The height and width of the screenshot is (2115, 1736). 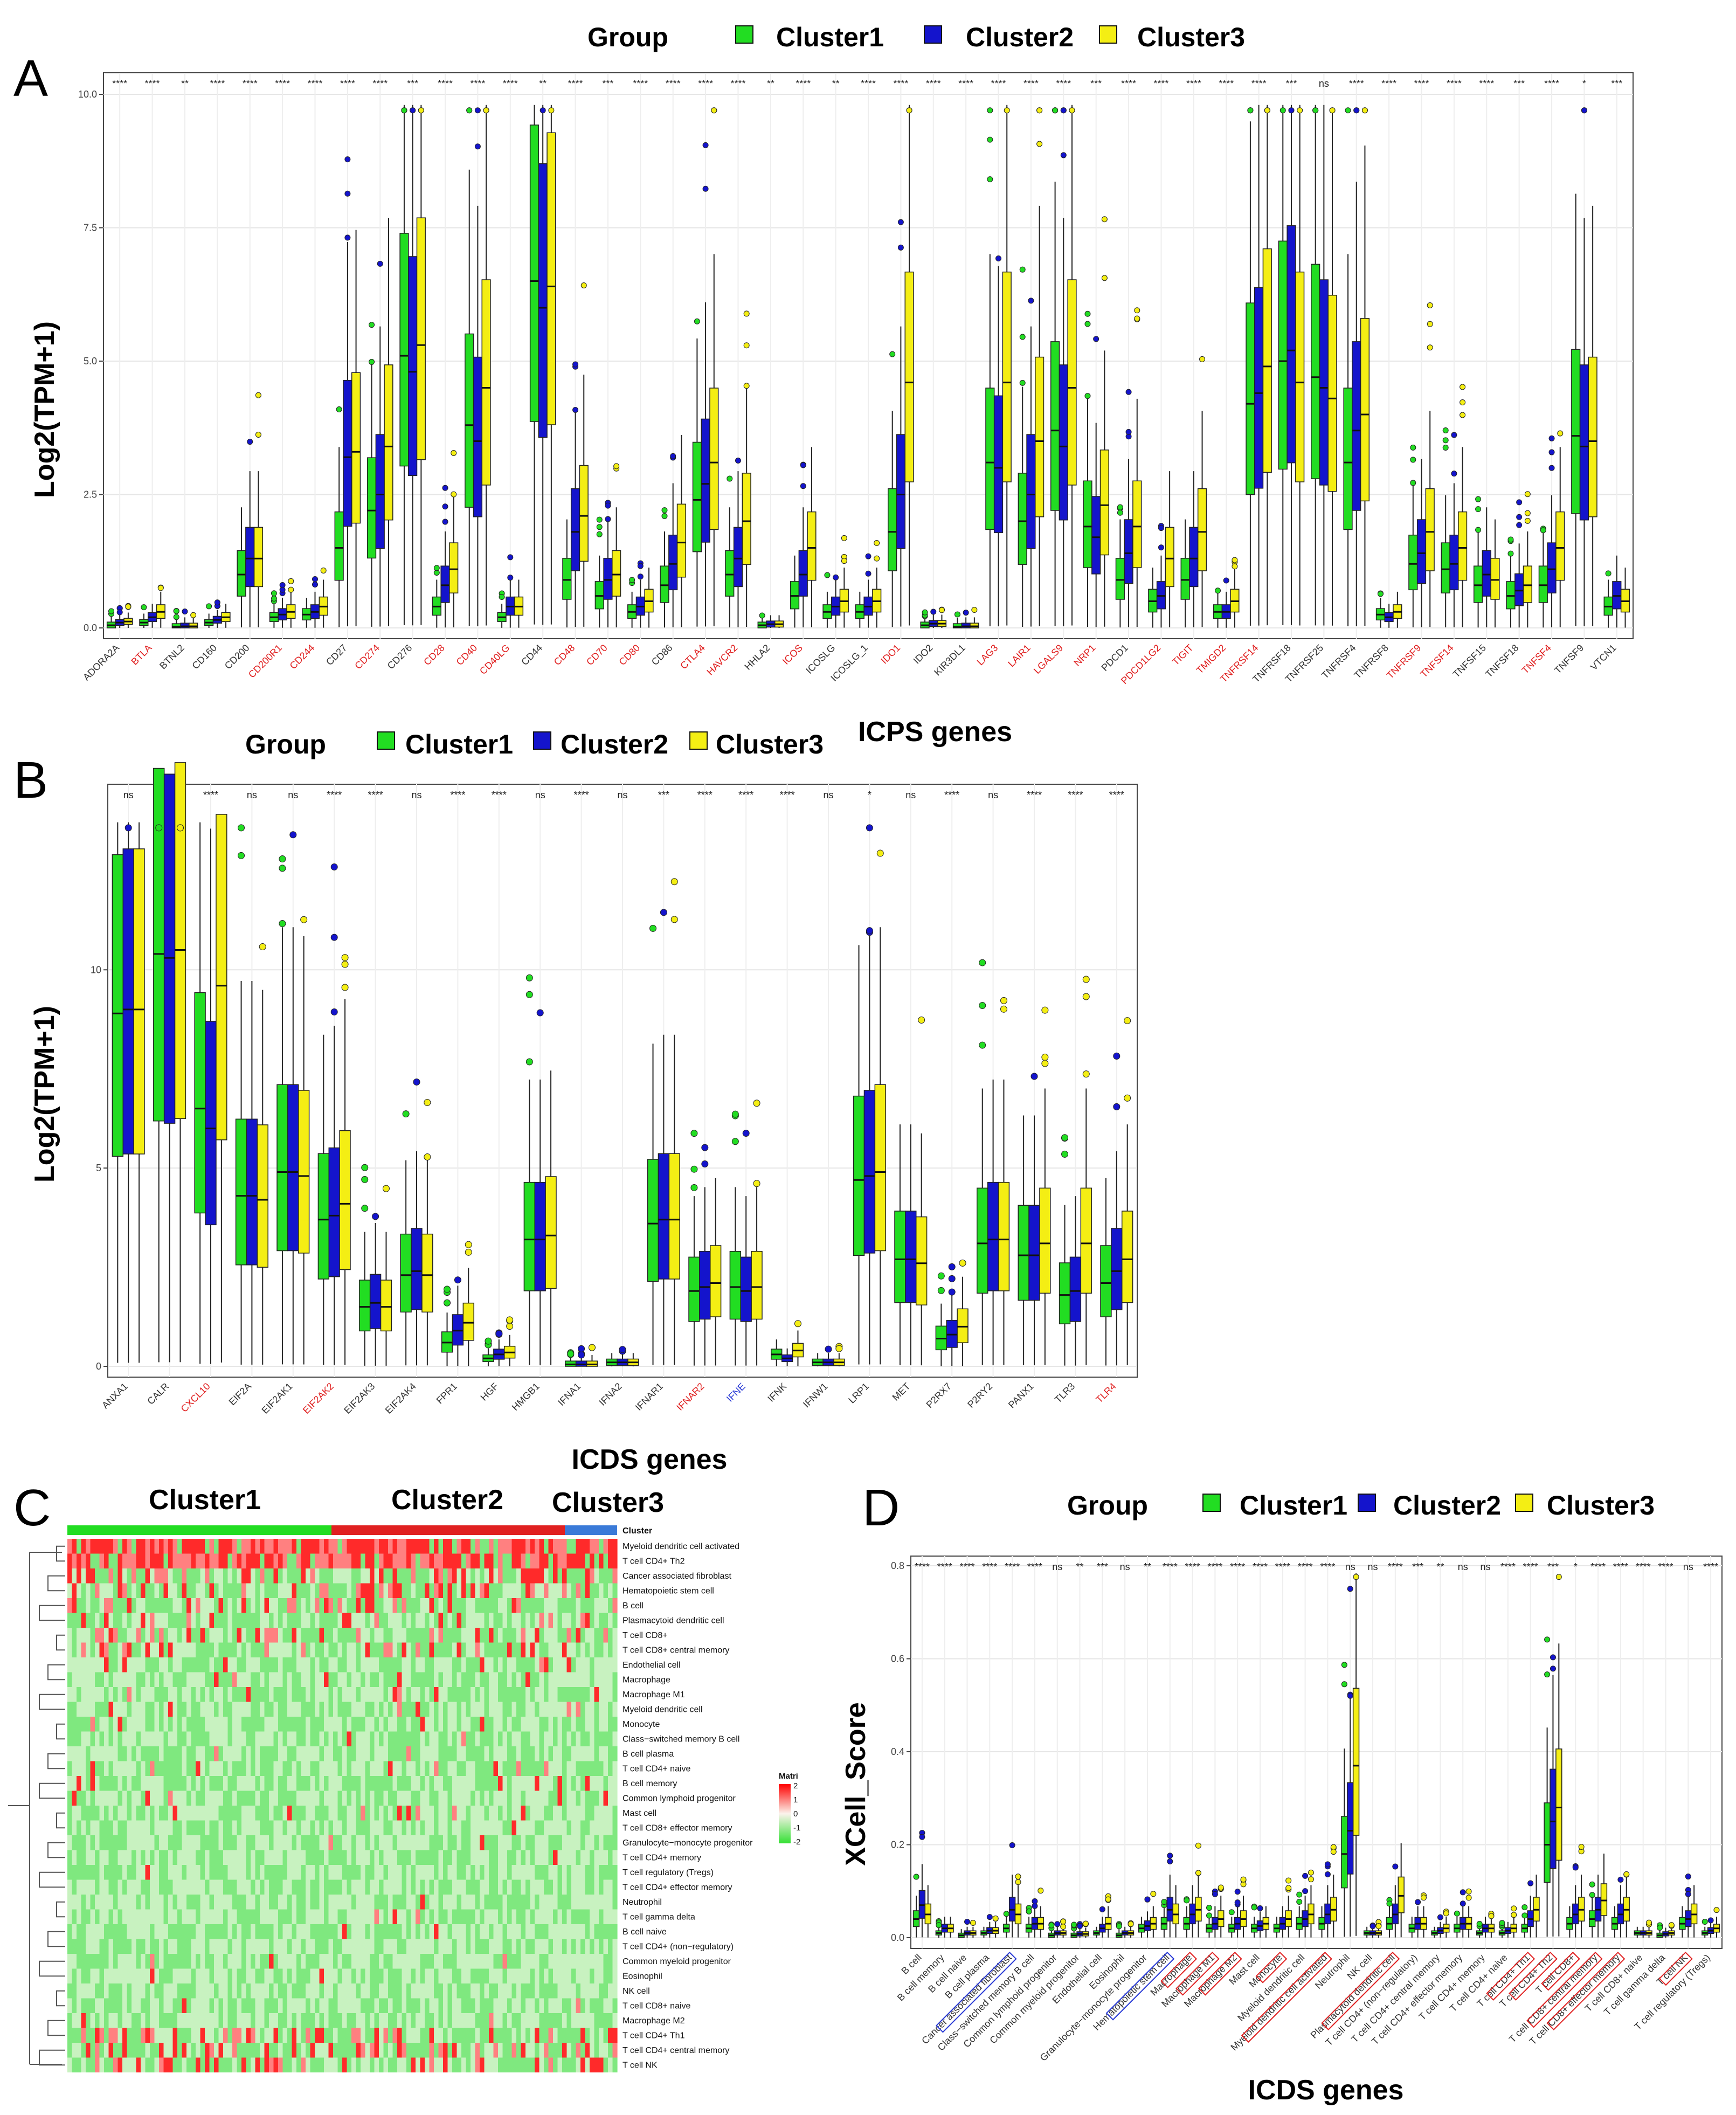 I want to click on x-tick-label: BTNL2, so click(x=171, y=657).